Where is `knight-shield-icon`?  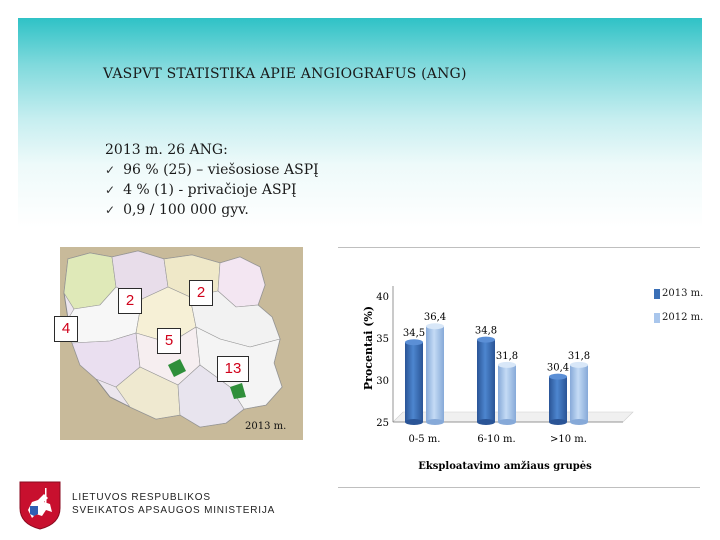 knight-shield-icon is located at coordinates (40, 505).